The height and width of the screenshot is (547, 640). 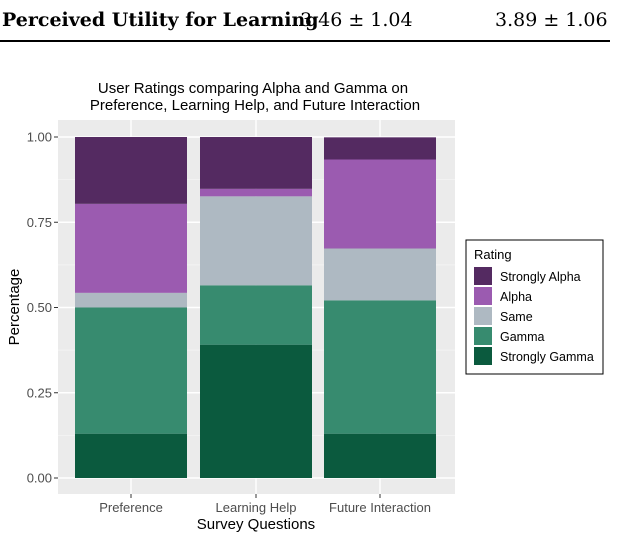 What do you see at coordinates (160, 20) in the screenshot?
I see `table-row-label: Perceived Utility for Learning` at bounding box center [160, 20].